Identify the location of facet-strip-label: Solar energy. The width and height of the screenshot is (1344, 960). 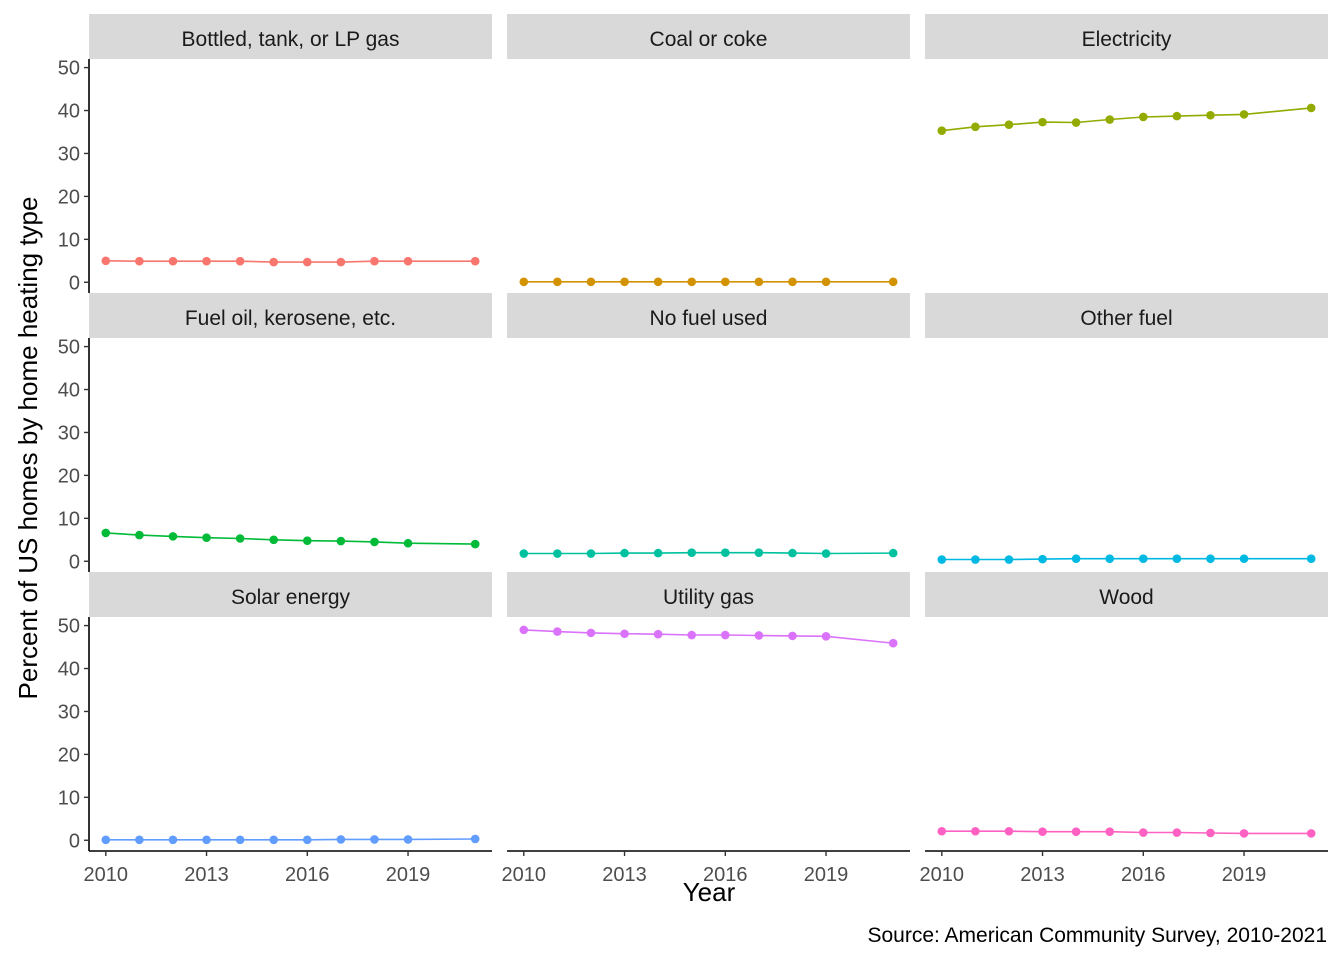
(291, 597).